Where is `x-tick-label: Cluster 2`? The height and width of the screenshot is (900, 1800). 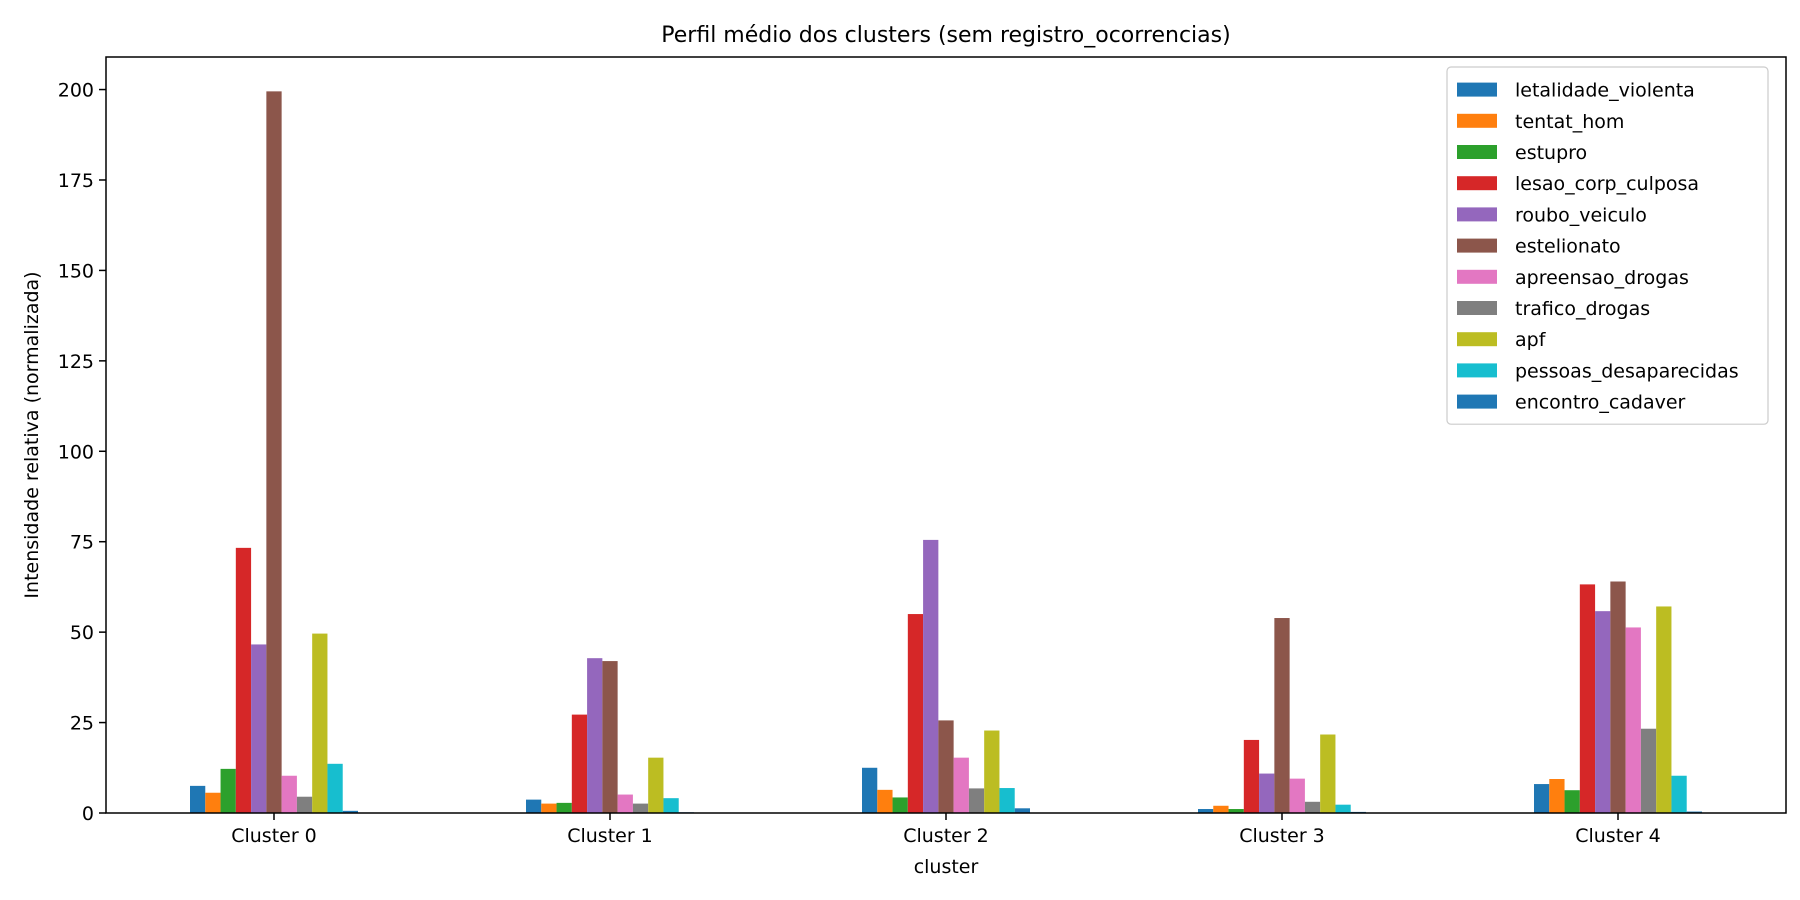 x-tick-label: Cluster 2 is located at coordinates (946, 836).